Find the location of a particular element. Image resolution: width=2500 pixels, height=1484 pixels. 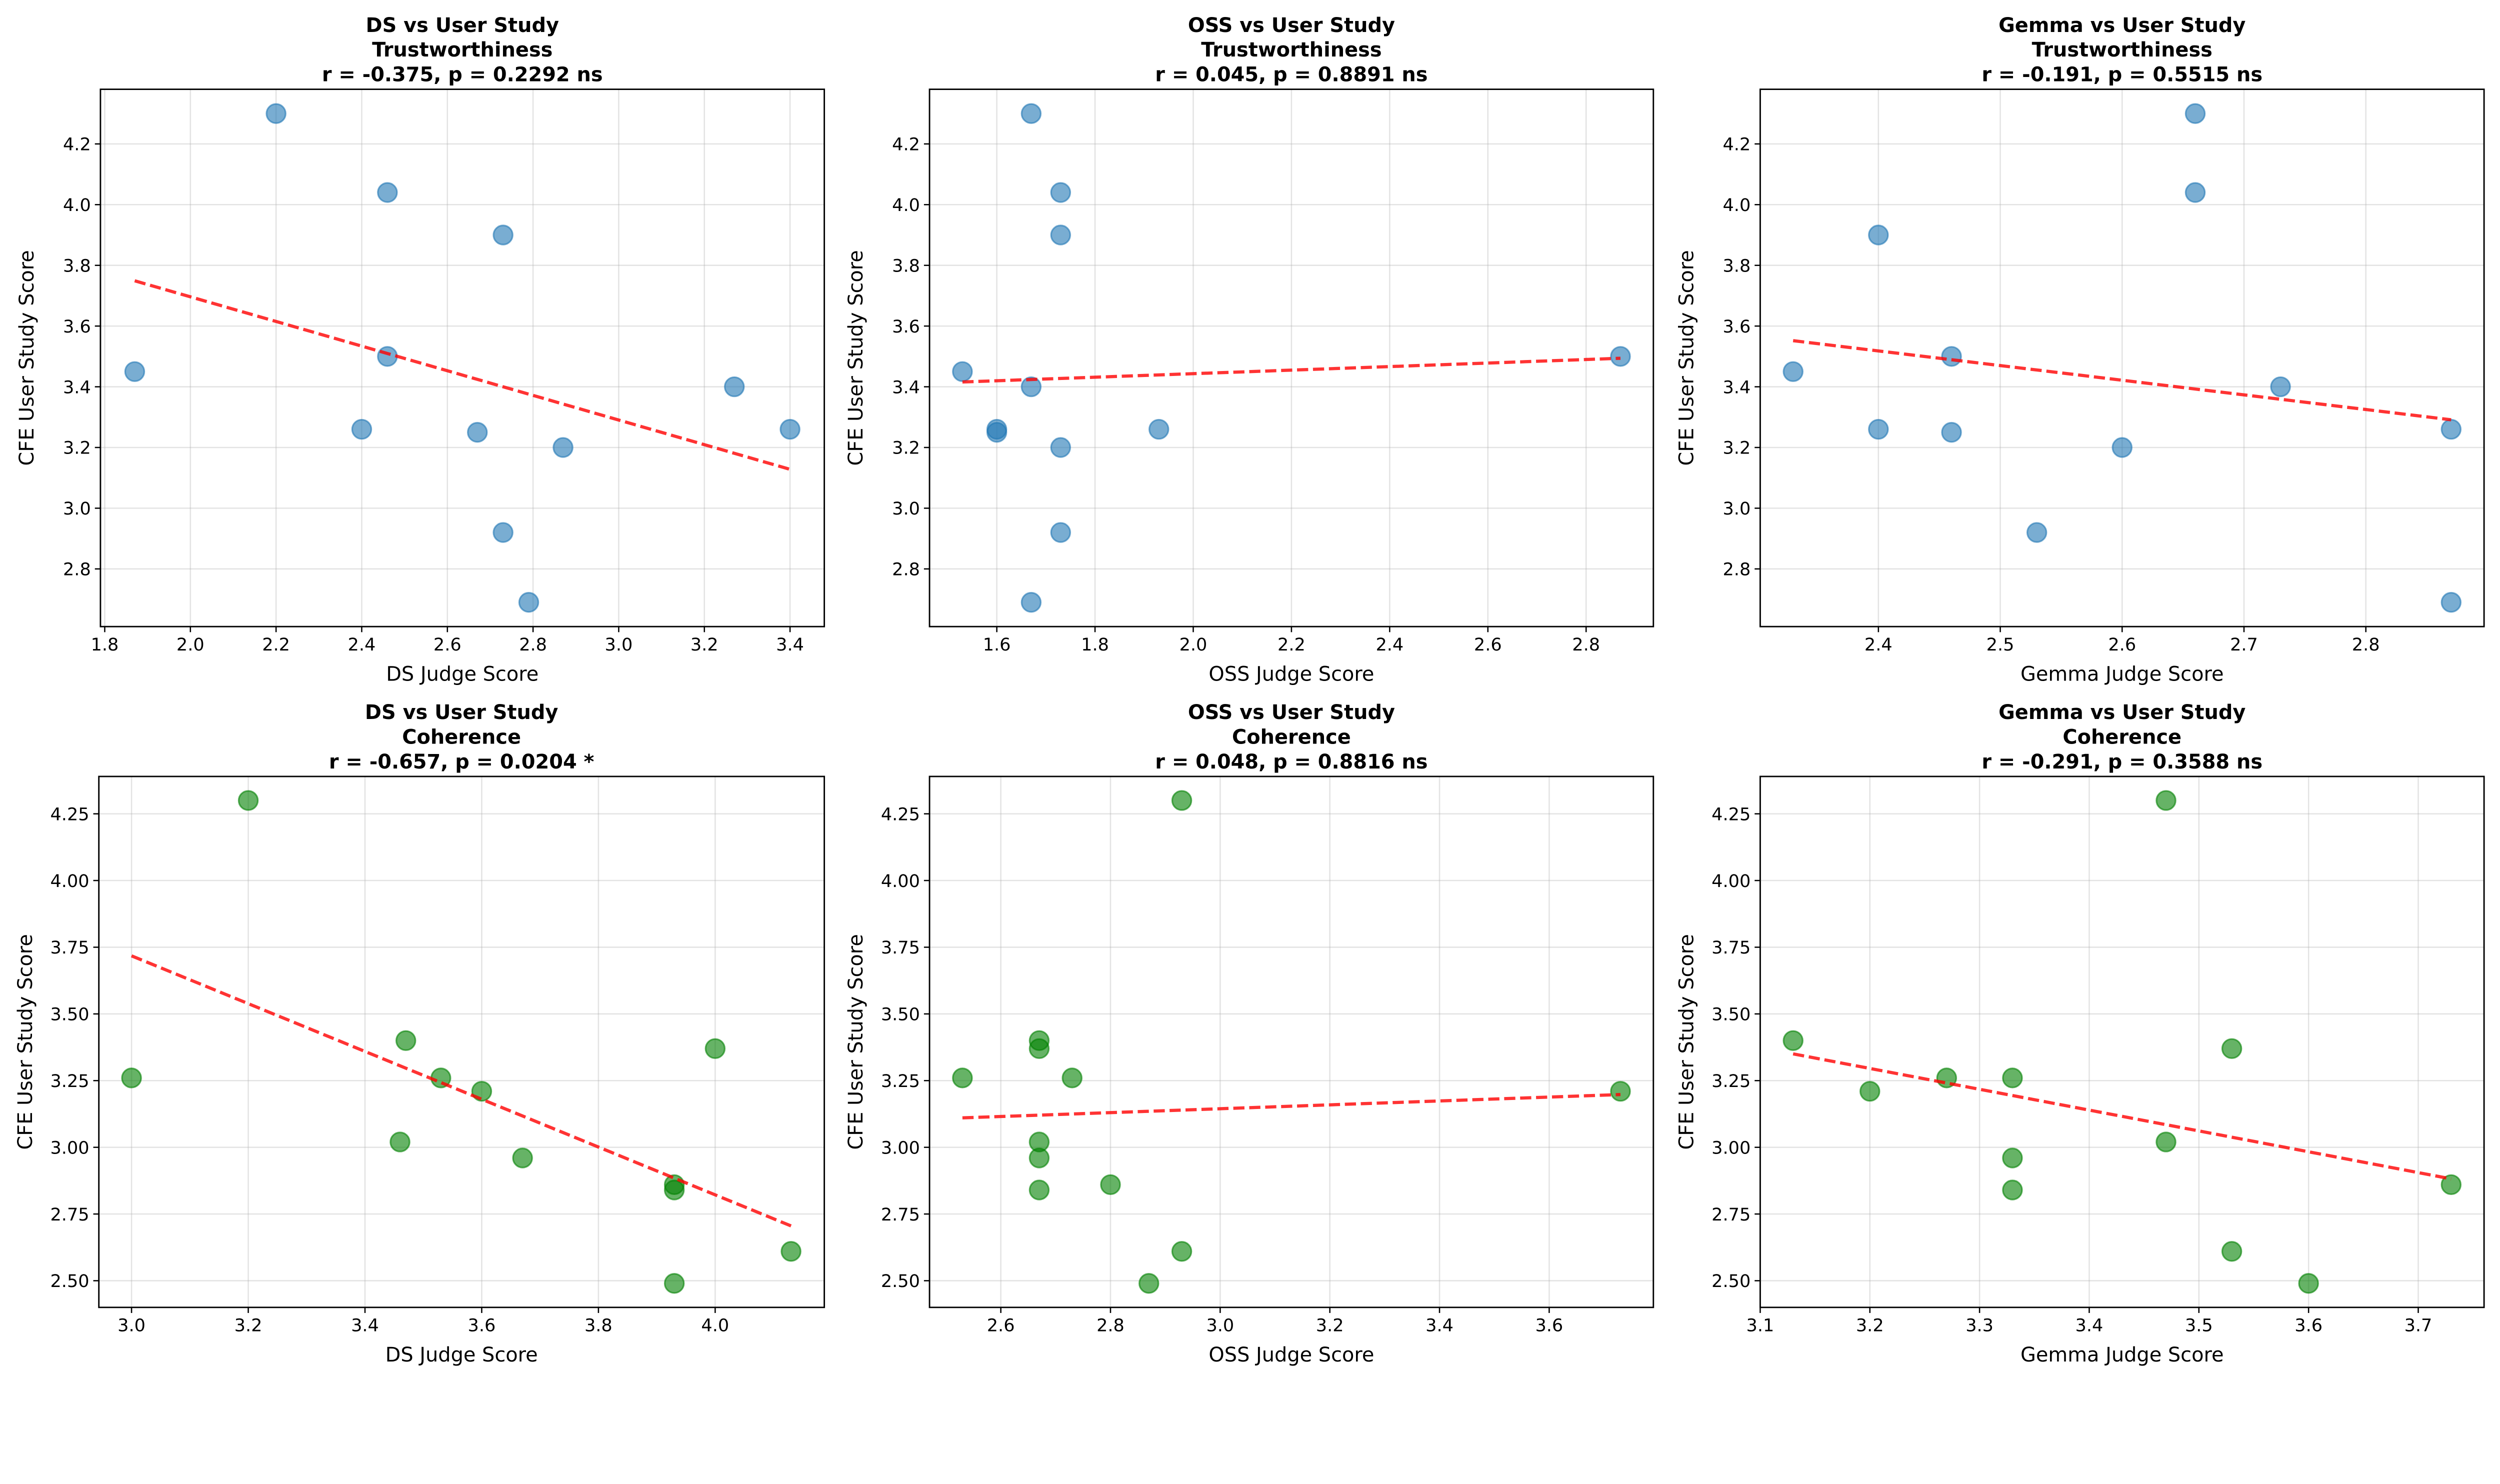

y-tick-label: 4.2 is located at coordinates (1737, 144).